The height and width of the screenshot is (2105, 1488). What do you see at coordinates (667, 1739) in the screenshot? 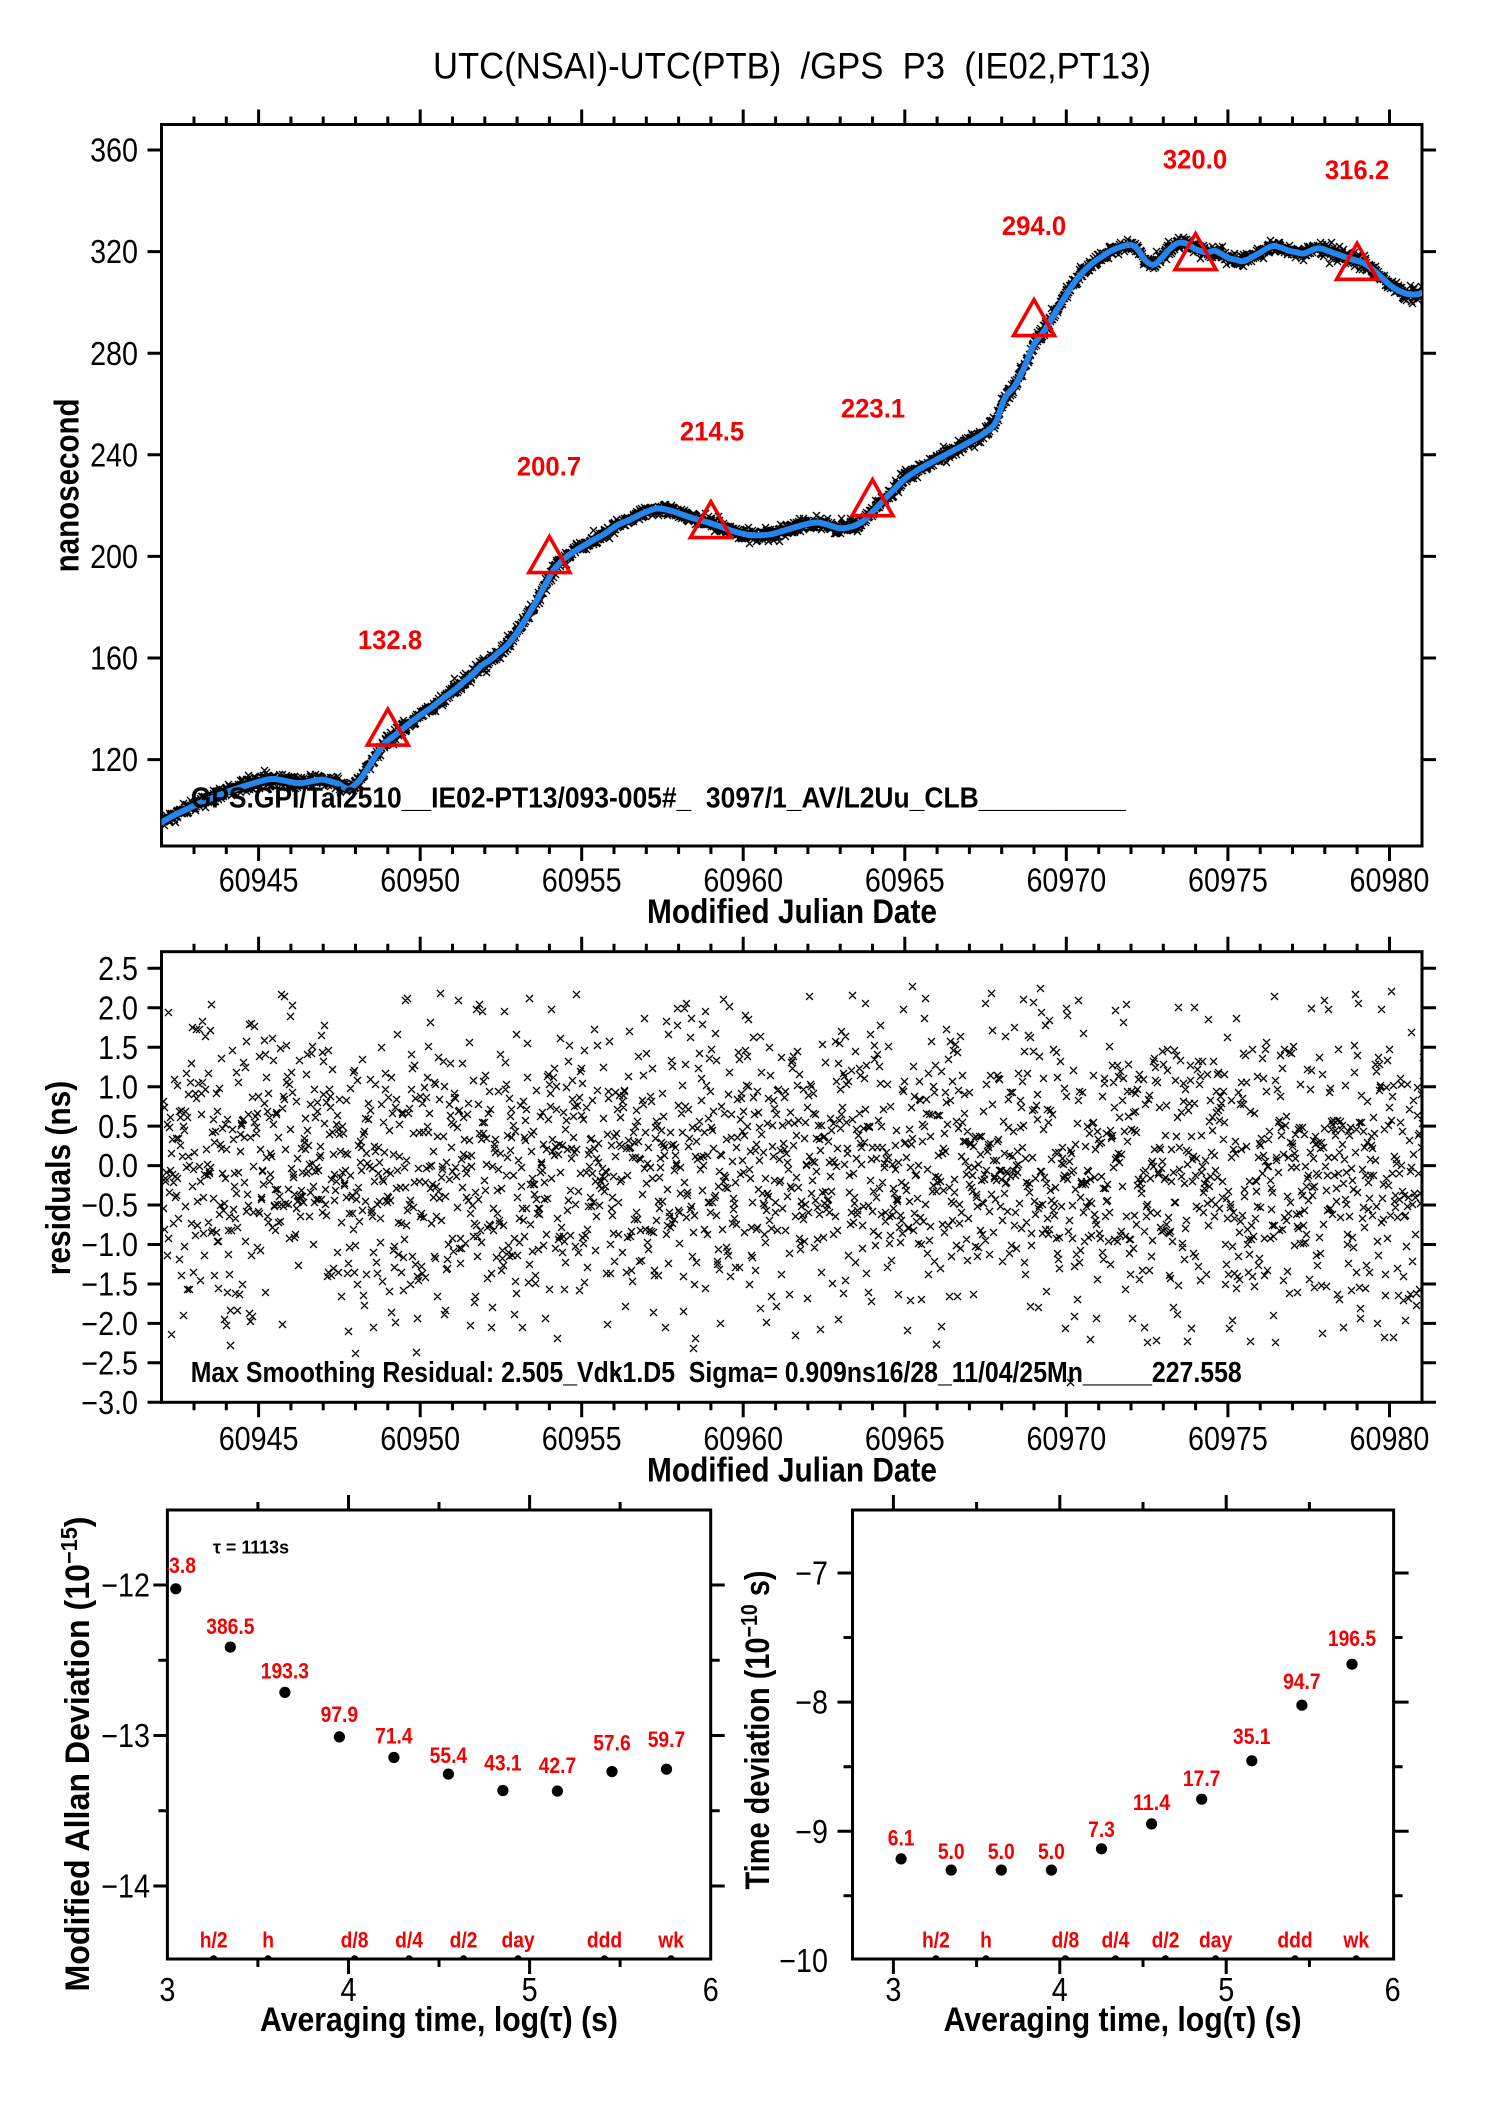
I see `svg-text: 59.7` at bounding box center [667, 1739].